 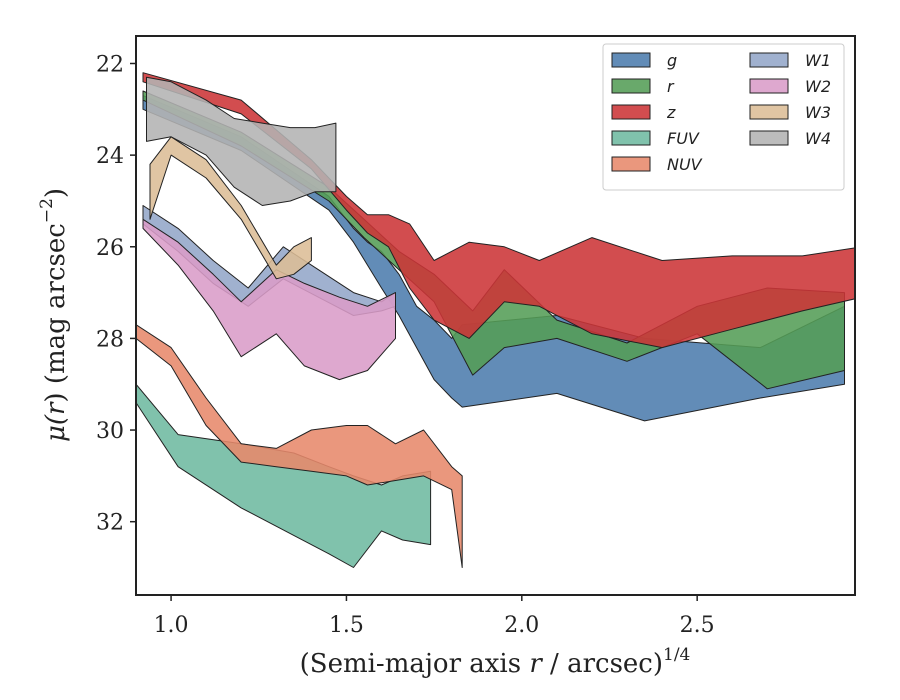 What do you see at coordinates (685, 164) in the screenshot?
I see `legend-label-nuv: NUV` at bounding box center [685, 164].